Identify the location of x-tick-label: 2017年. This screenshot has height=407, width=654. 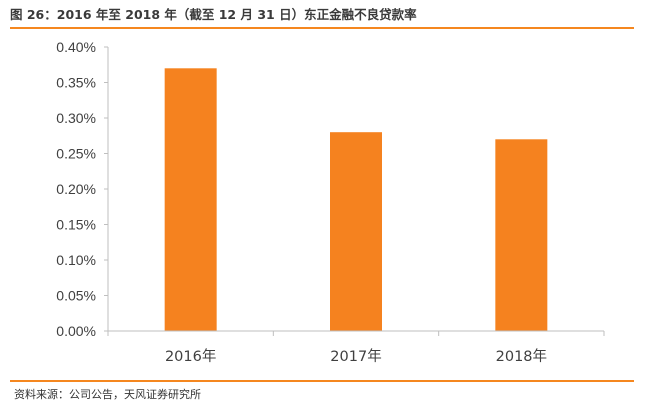
(355, 356).